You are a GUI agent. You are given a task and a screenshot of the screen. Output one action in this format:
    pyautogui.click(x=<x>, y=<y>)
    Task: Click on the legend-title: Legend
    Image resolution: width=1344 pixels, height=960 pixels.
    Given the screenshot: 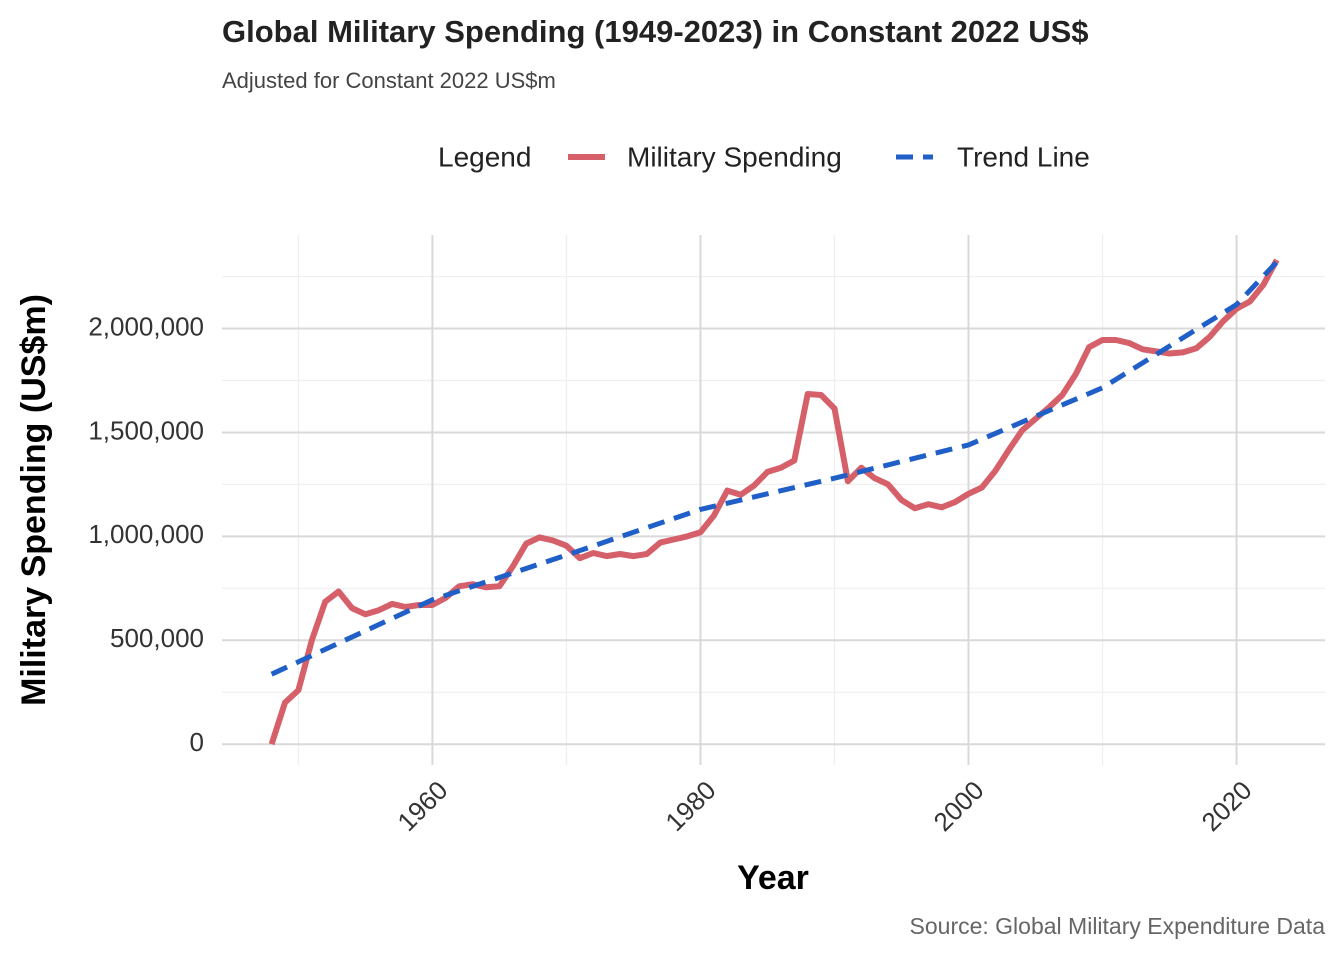 What is the action you would take?
    pyautogui.click(x=484, y=156)
    